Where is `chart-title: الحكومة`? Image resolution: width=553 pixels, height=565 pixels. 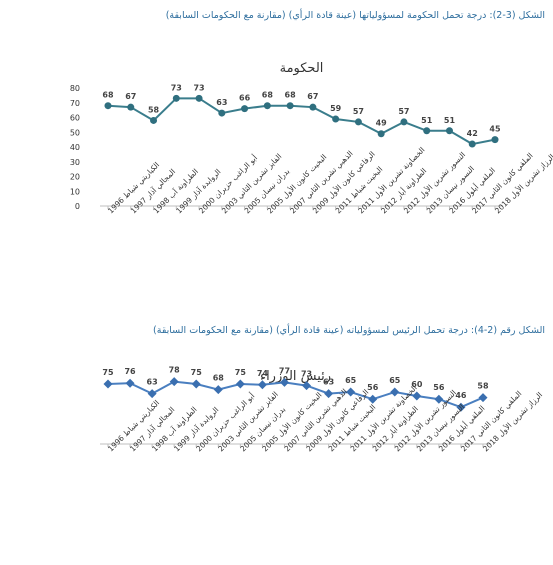 chart-title: الحكومة is located at coordinates (302, 68).